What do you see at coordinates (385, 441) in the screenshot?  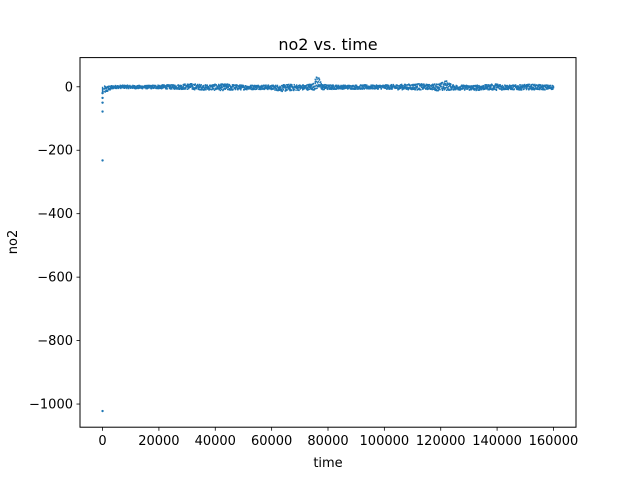 I see `x-tick-label: 100000` at bounding box center [385, 441].